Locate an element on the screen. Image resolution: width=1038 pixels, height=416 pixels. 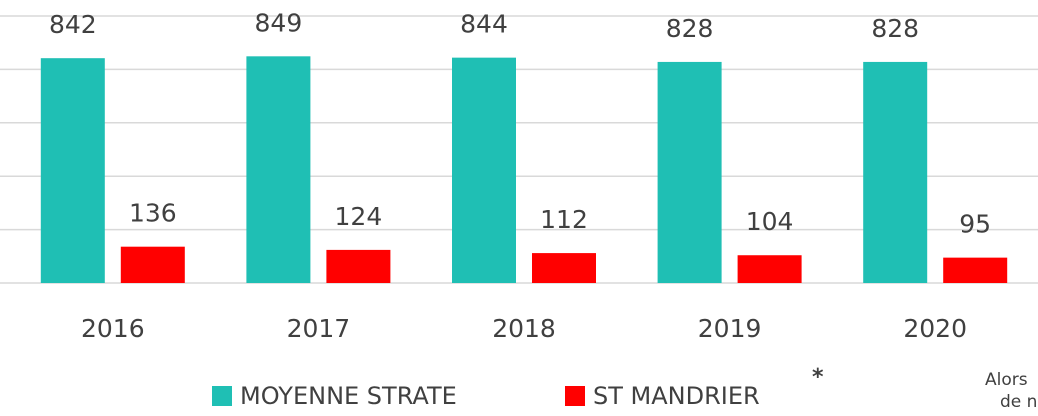
legend-label: ST MANDRIER is located at coordinates (676, 396).